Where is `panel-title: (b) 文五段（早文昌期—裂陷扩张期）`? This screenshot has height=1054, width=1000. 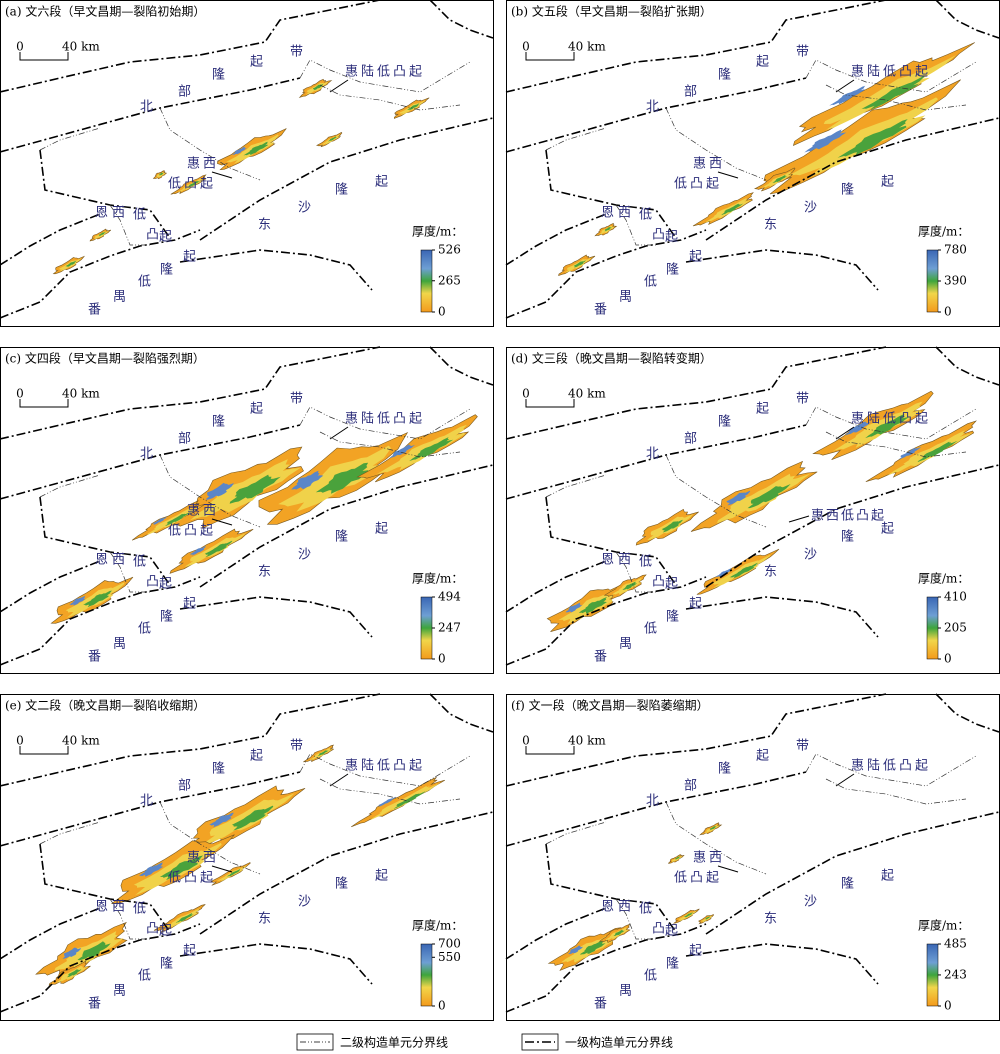
panel-title: (b) 文五段（早文昌期—裂陷扩张期） is located at coordinates (611, 11).